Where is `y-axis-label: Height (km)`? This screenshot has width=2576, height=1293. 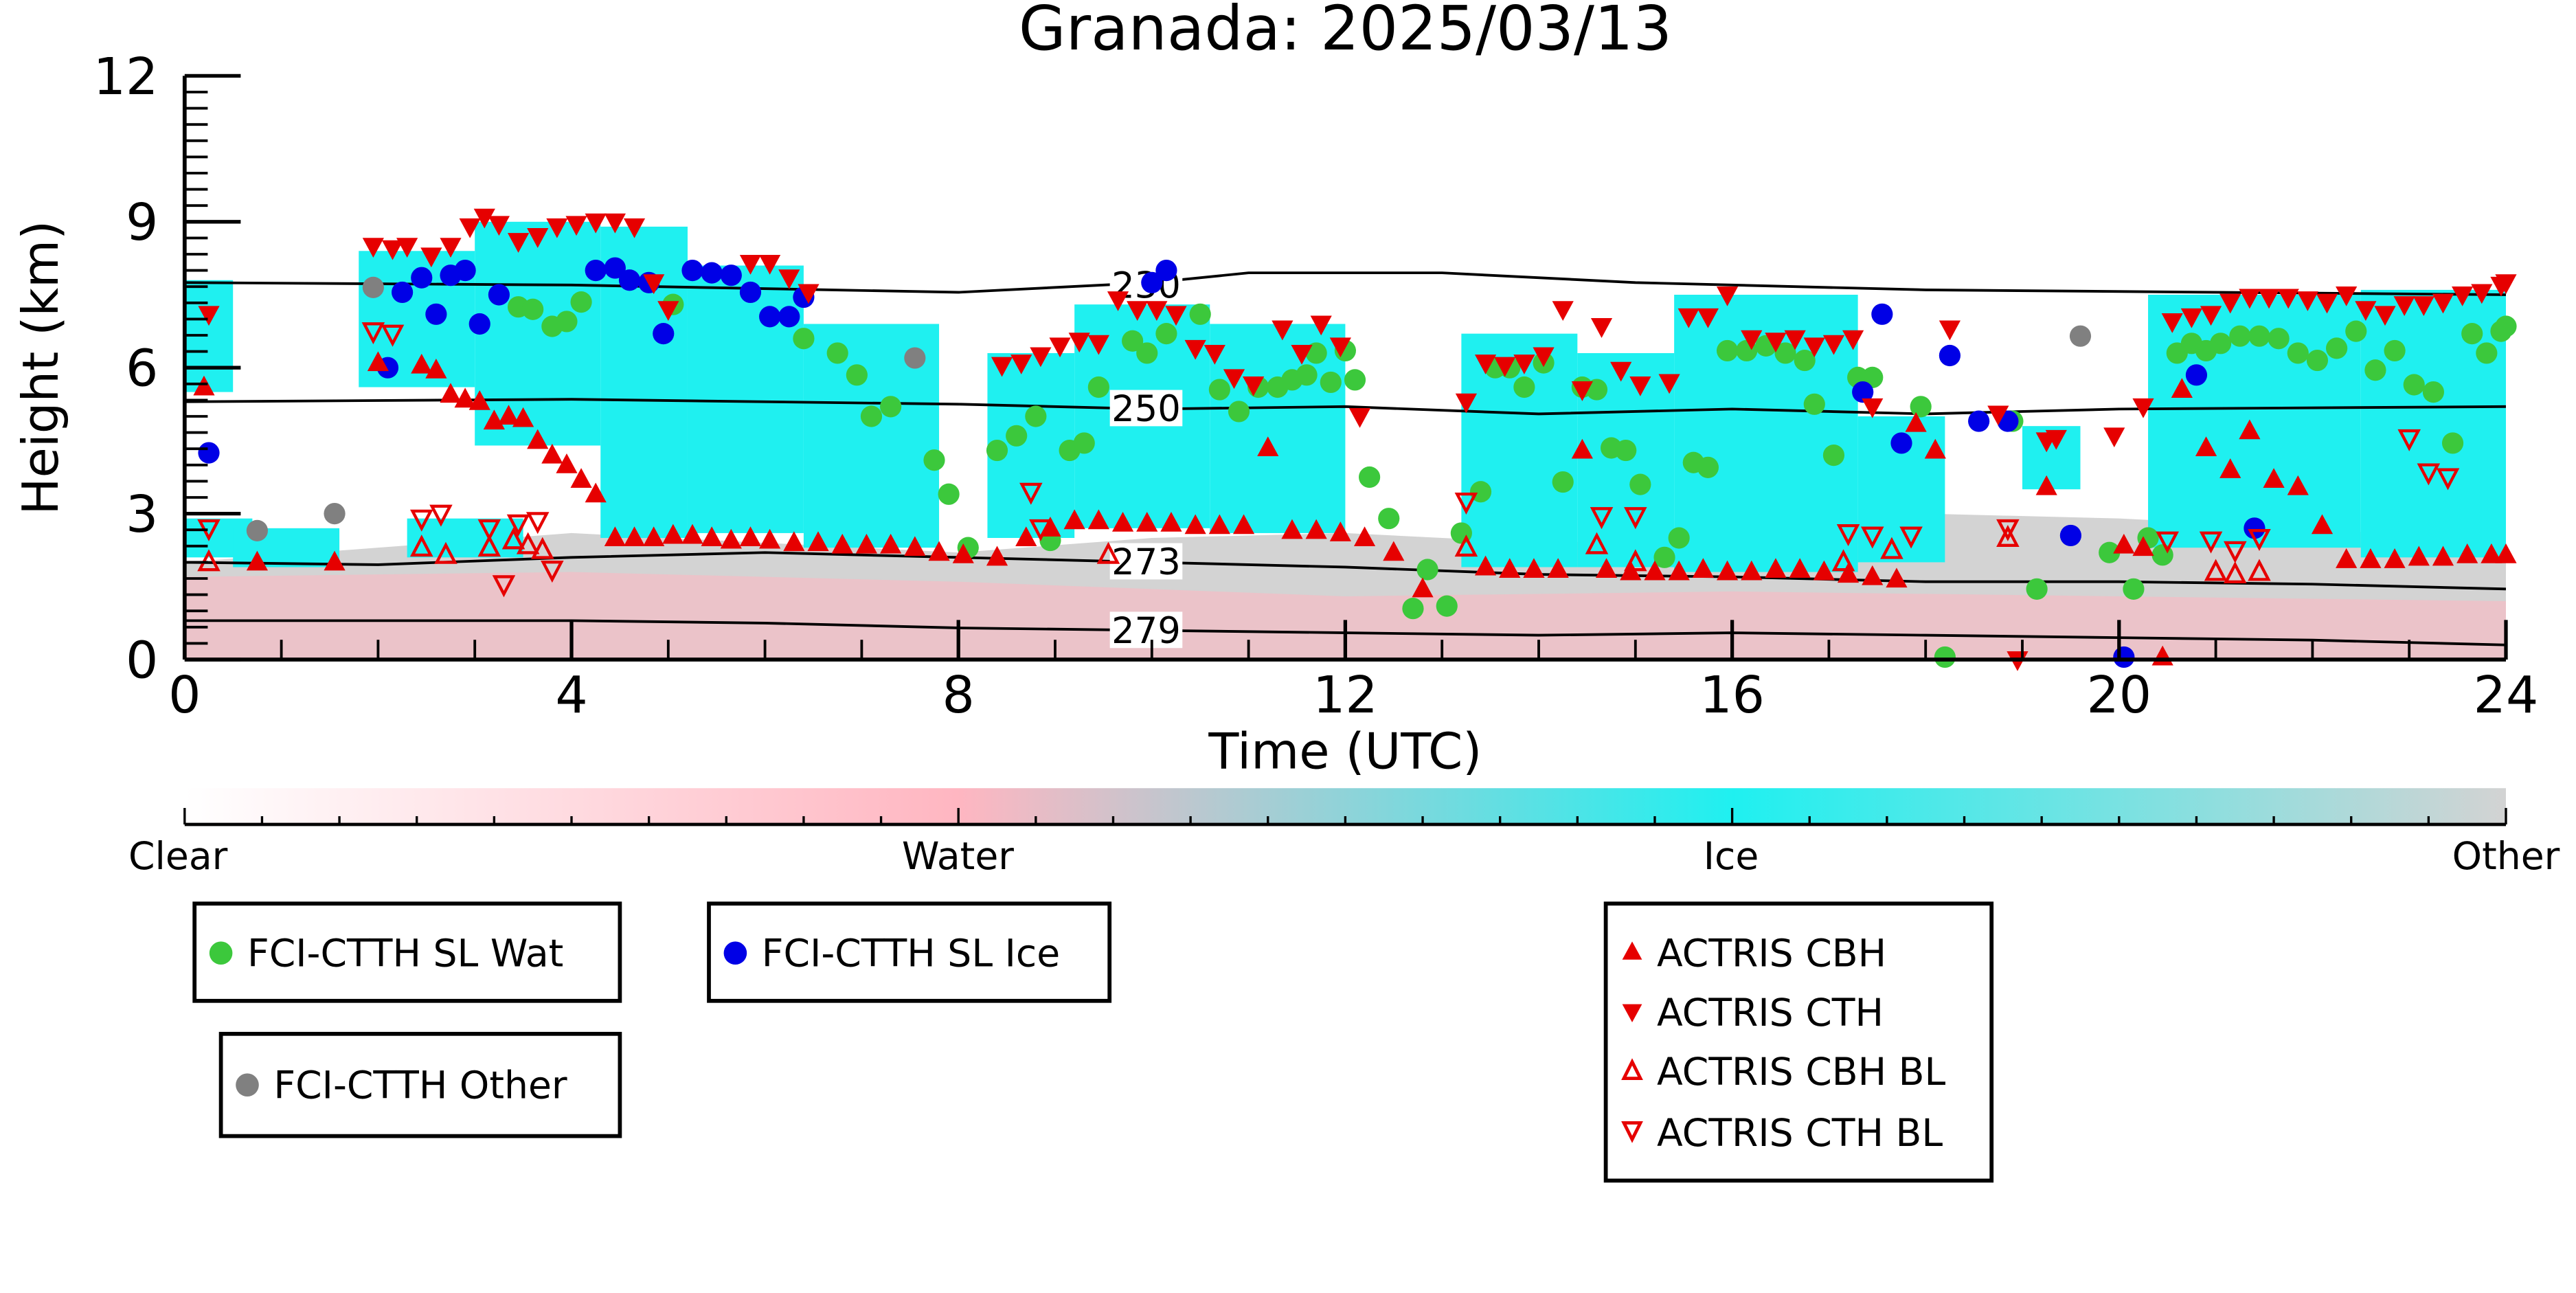
y-axis-label: Height (km) is located at coordinates (40, 368).